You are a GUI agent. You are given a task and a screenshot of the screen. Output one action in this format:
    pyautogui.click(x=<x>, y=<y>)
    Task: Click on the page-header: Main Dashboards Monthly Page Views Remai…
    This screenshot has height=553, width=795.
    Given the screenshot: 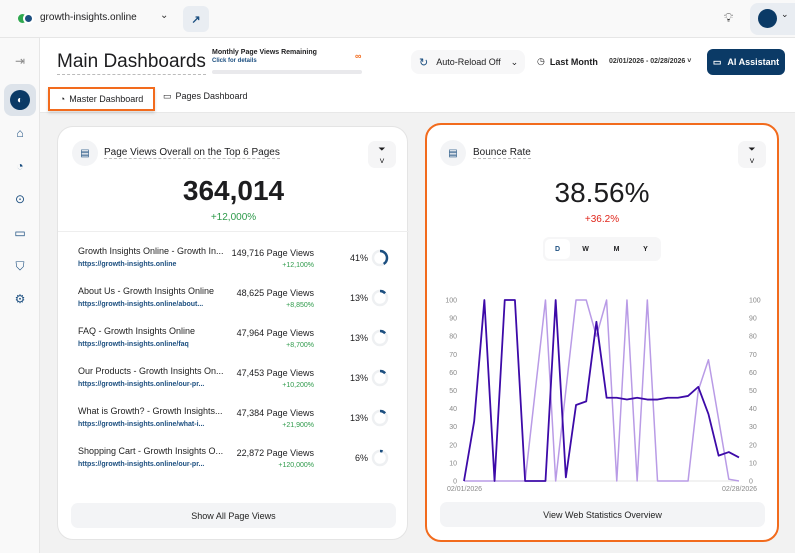 What is the action you would take?
    pyautogui.click(x=417, y=75)
    